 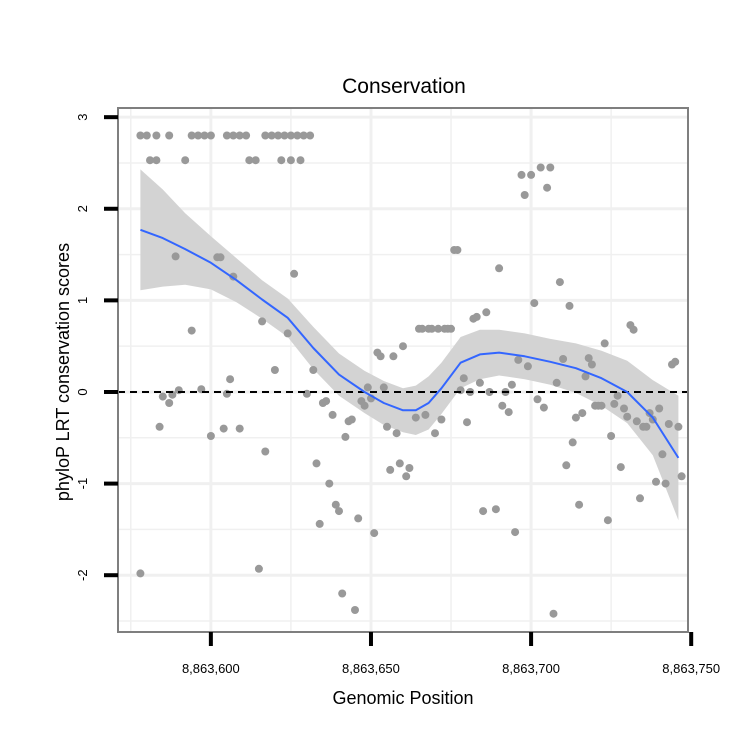 I want to click on y-tick-label: 0, so click(x=82, y=391).